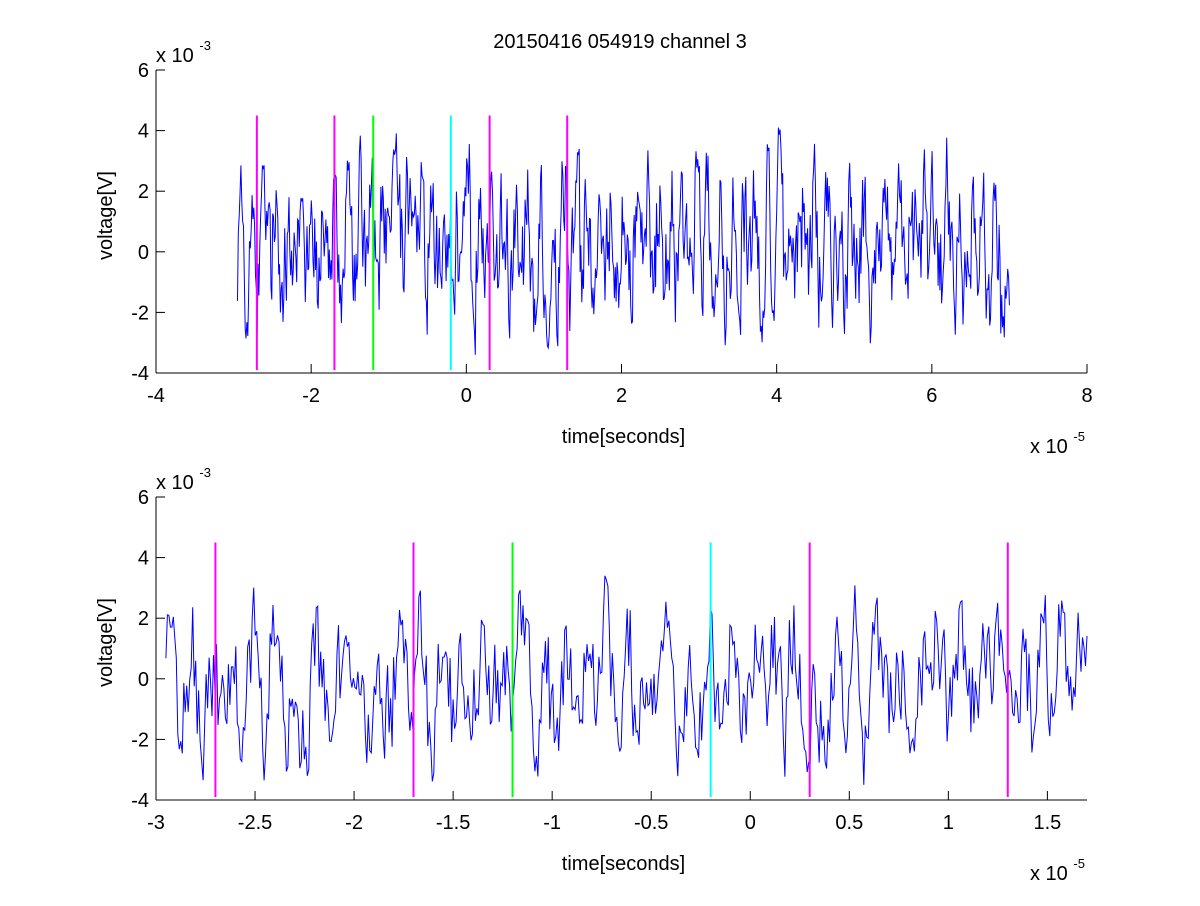 The height and width of the screenshot is (906, 1200). What do you see at coordinates (948, 823) in the screenshot?
I see `x-tick-label: 1` at bounding box center [948, 823].